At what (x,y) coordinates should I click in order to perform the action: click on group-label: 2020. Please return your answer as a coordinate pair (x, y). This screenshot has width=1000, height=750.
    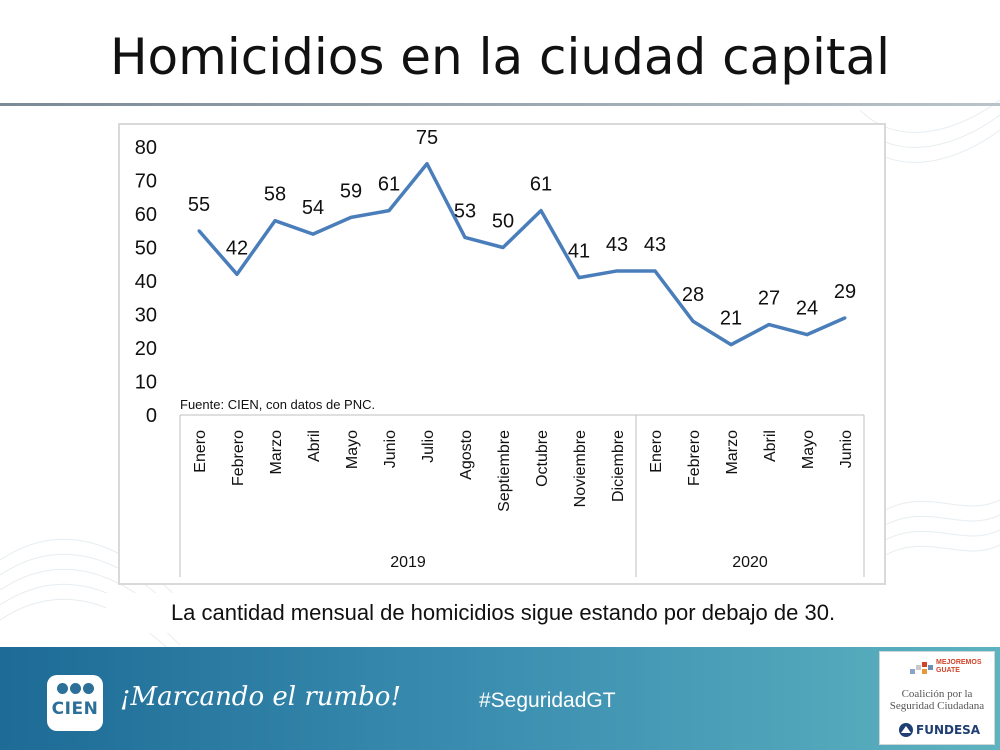
    Looking at the image, I should click on (750, 562).